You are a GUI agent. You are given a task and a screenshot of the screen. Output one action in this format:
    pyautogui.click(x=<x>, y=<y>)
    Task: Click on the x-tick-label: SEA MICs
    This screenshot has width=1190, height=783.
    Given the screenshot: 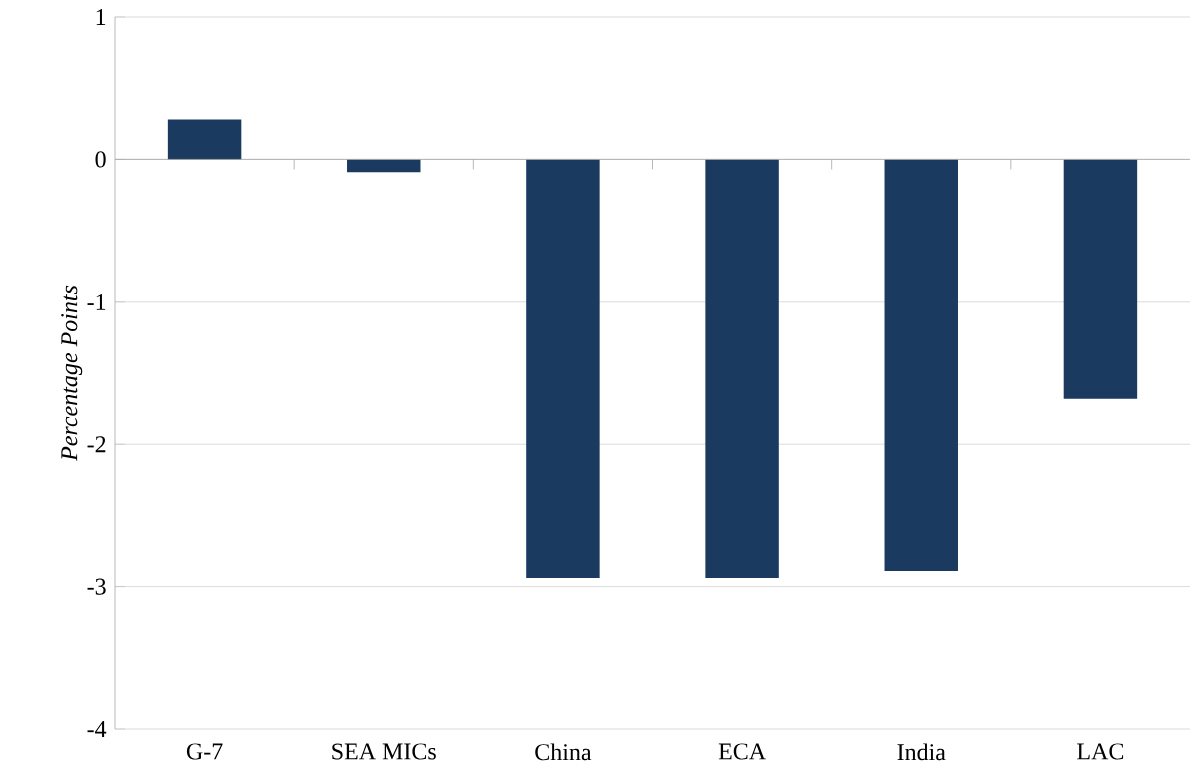 What is the action you would take?
    pyautogui.click(x=384, y=751)
    